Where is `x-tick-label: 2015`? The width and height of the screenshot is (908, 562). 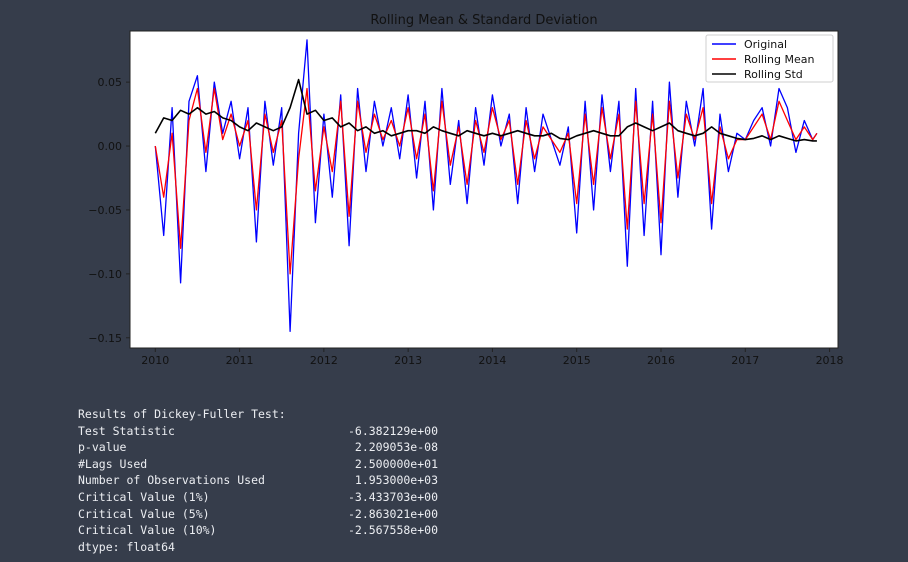
x-tick-label: 2015 is located at coordinates (577, 360).